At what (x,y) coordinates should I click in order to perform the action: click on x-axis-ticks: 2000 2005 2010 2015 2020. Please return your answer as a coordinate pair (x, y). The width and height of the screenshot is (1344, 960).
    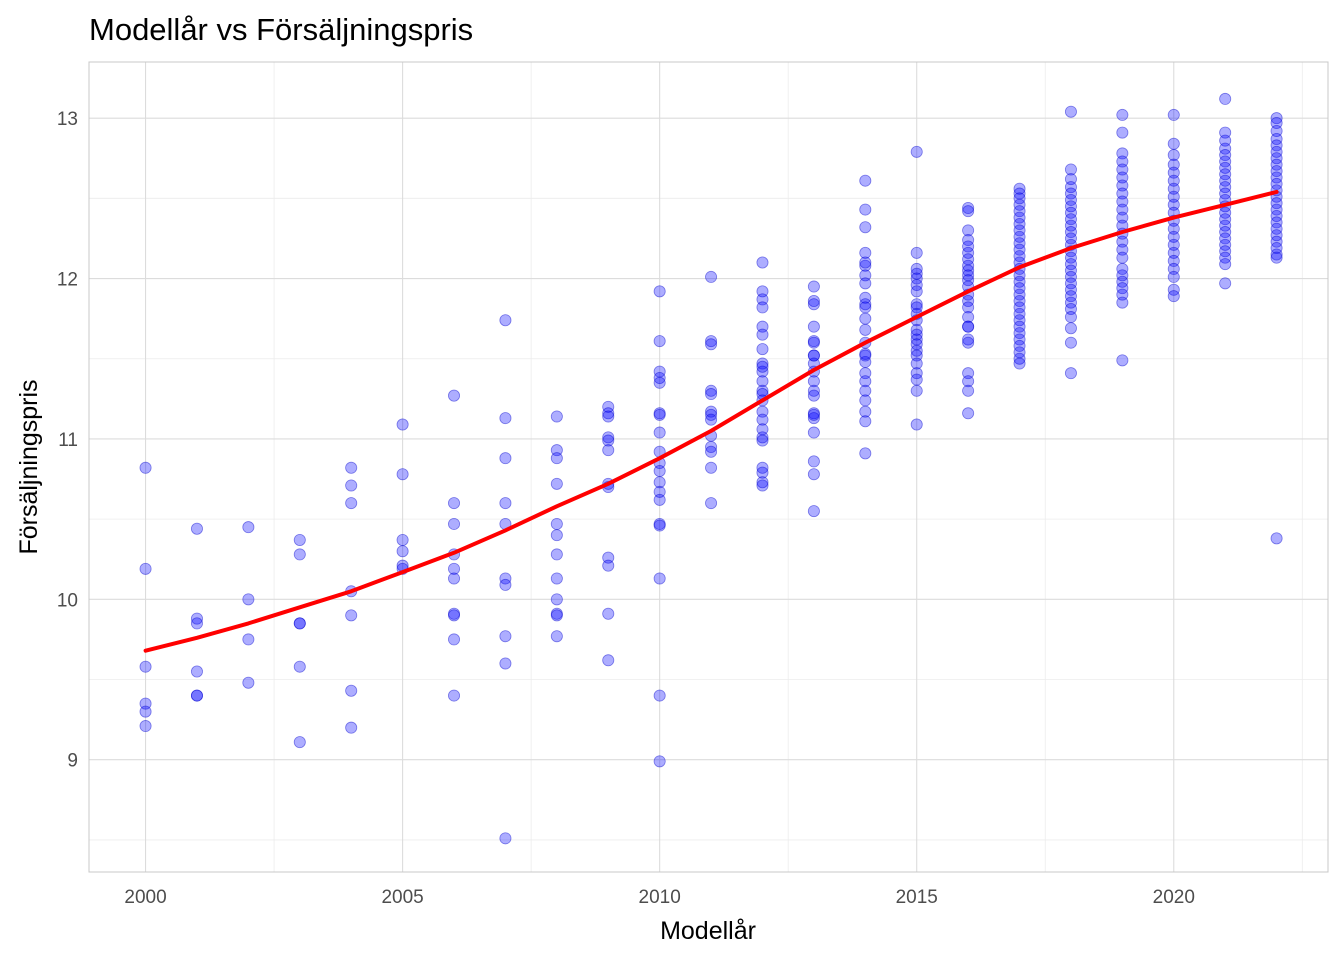
    Looking at the image, I should click on (659, 897).